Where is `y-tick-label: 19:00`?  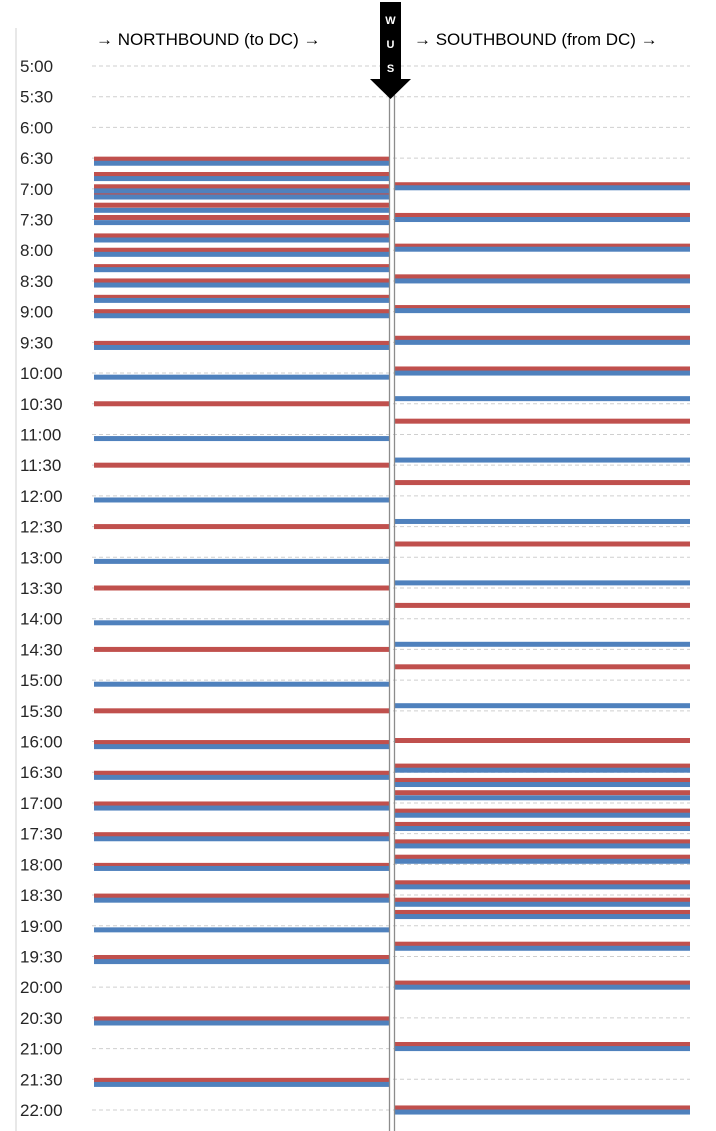 y-tick-label: 19:00 is located at coordinates (41, 926).